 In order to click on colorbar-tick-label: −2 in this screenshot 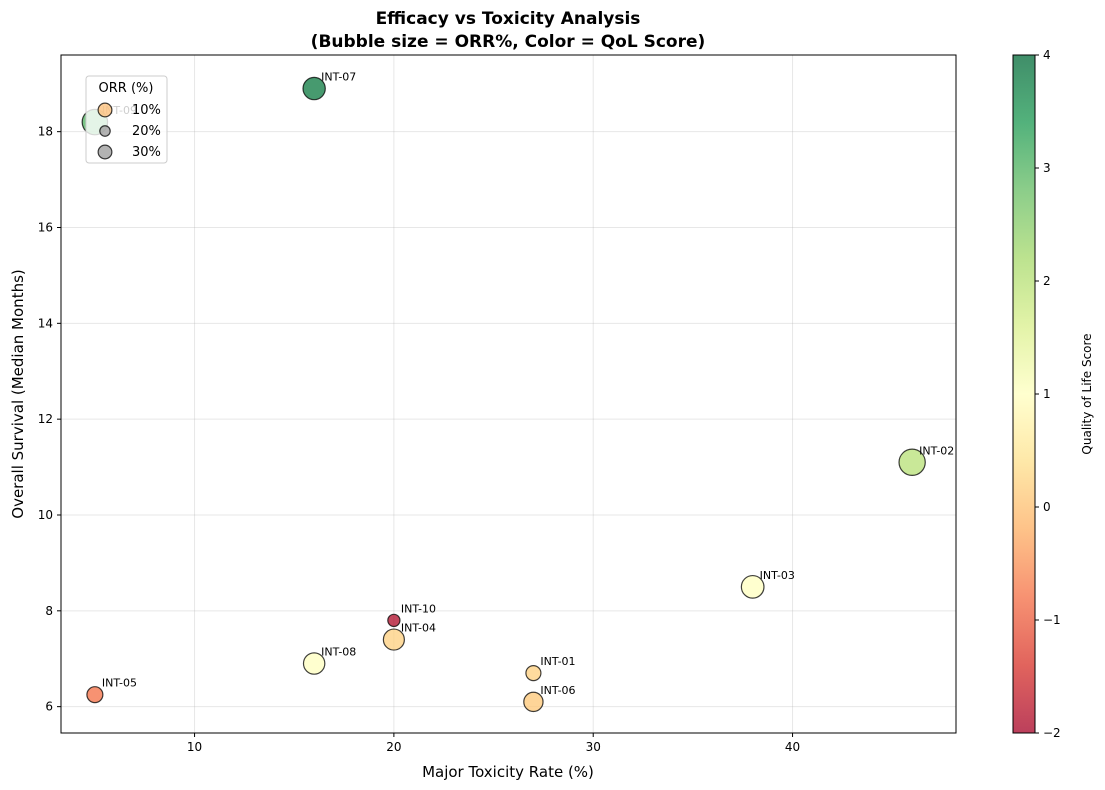, I will do `click(1052, 733)`.